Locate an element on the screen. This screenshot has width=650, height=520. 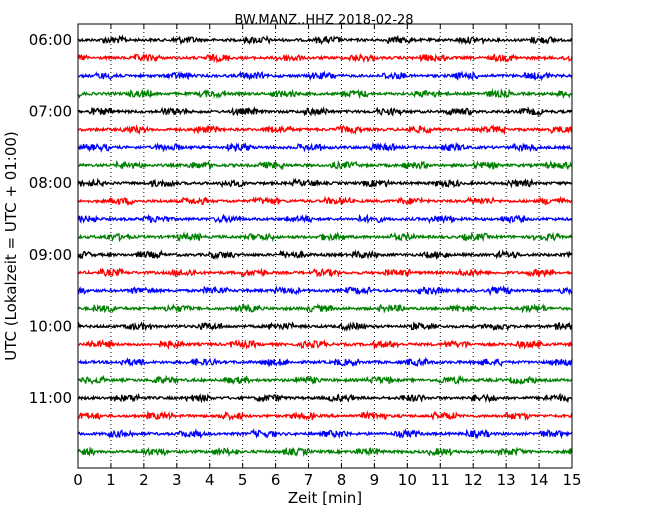
x-tick-label: 5 is located at coordinates (243, 480).